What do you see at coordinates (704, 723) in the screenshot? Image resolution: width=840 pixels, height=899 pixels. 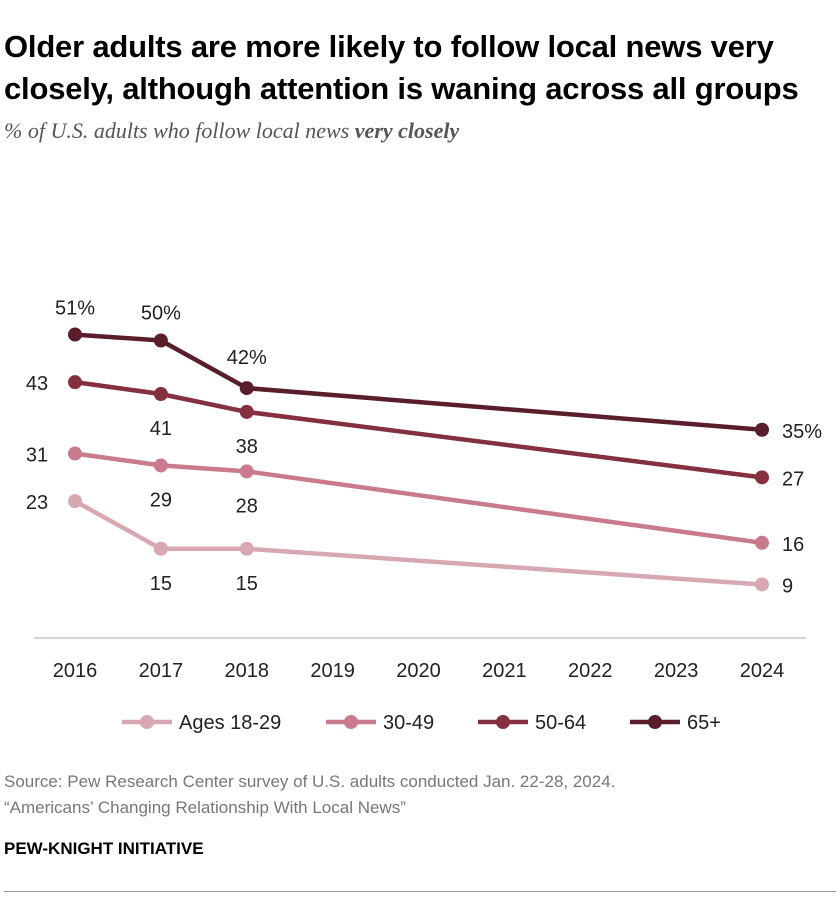 I see `legend-label-65: 65+` at bounding box center [704, 723].